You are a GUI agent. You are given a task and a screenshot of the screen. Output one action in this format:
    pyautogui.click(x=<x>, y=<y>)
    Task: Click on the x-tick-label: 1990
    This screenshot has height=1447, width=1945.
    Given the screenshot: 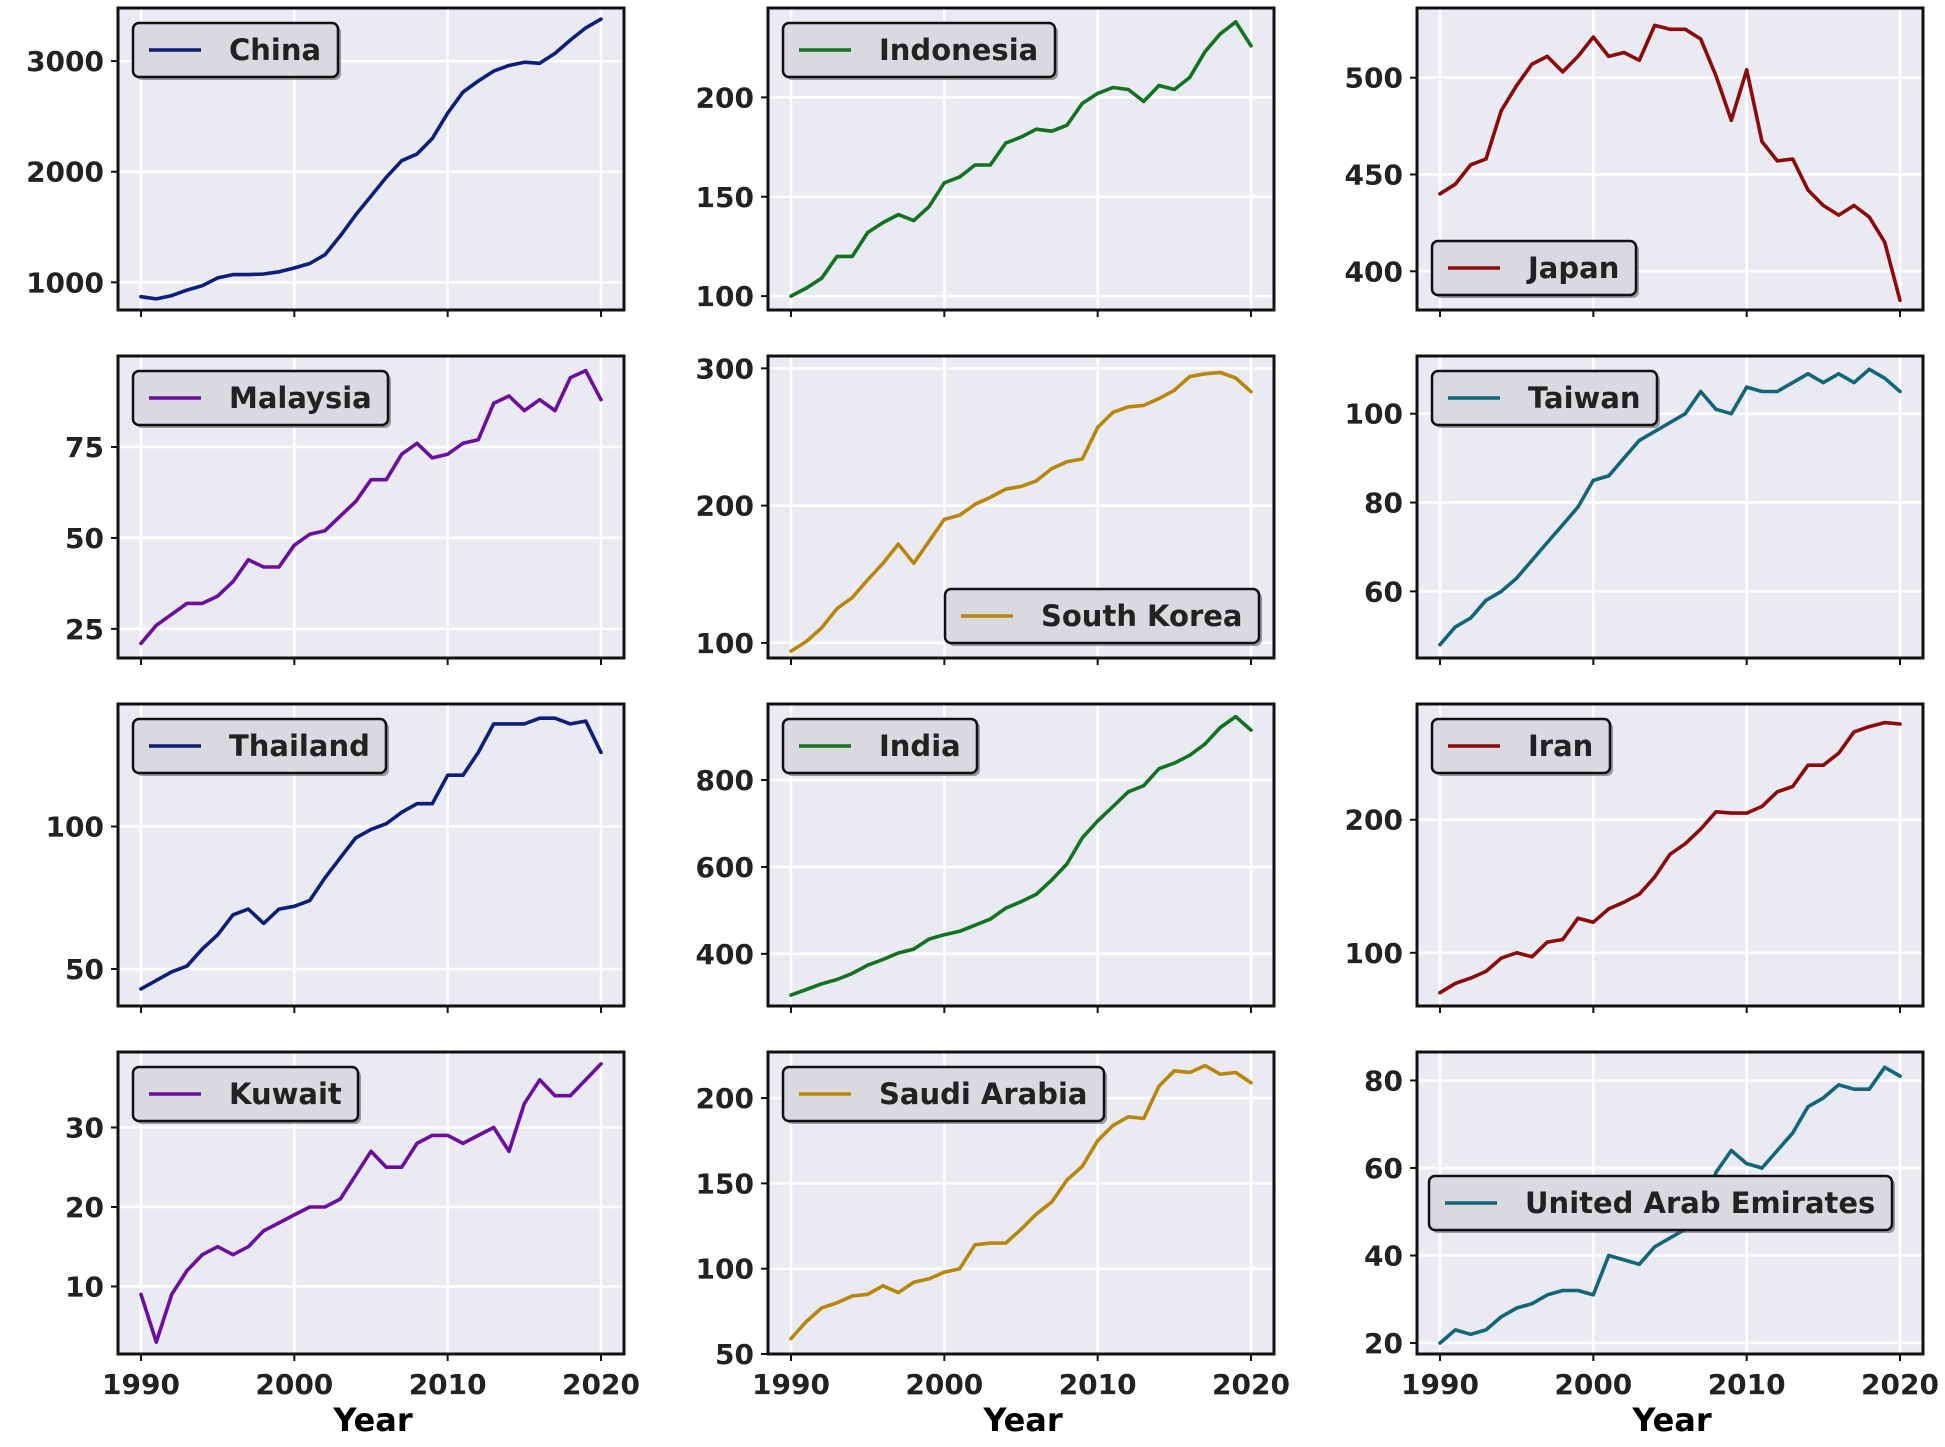 What is the action you would take?
    pyautogui.click(x=141, y=1384)
    